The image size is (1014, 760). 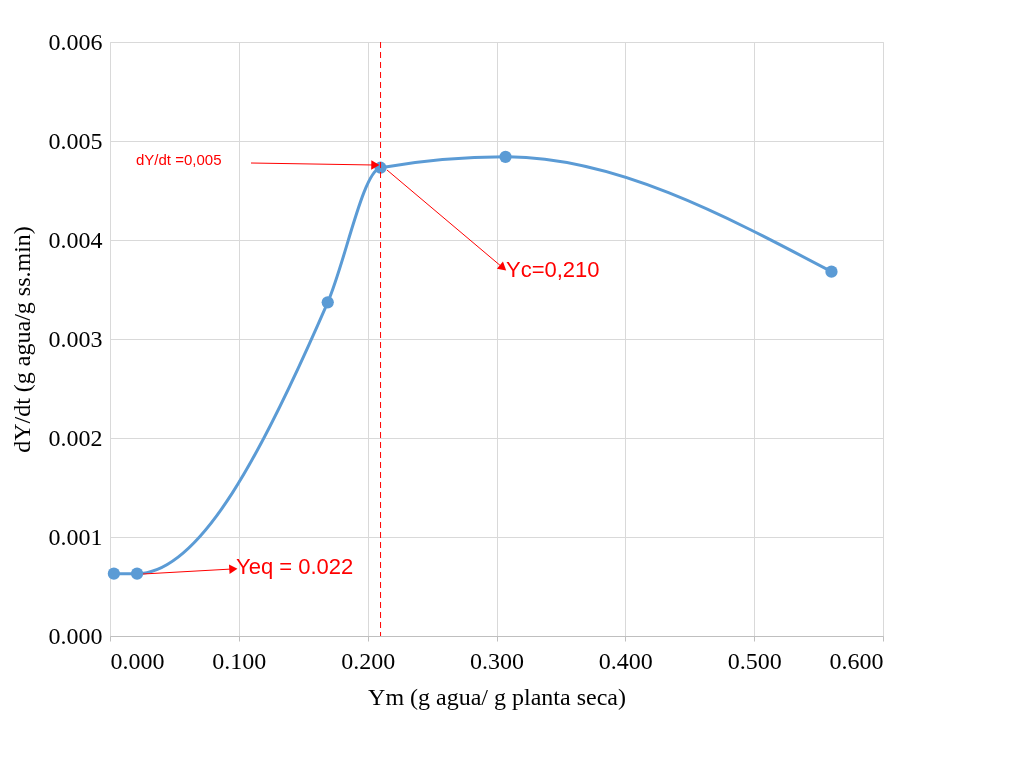 What do you see at coordinates (553, 269) in the screenshot?
I see `annotation: Yc=0,210` at bounding box center [553, 269].